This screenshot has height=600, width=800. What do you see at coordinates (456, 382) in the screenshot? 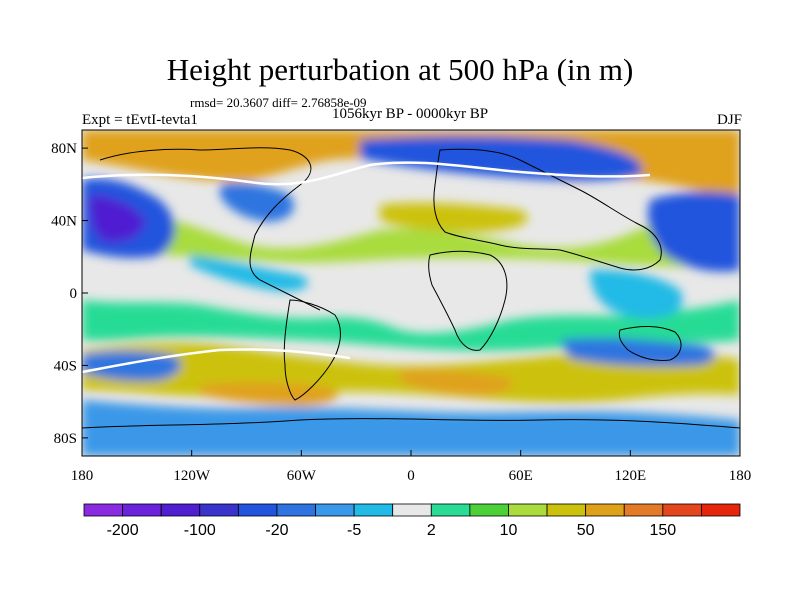
I see `south-atlantic-high` at bounding box center [456, 382].